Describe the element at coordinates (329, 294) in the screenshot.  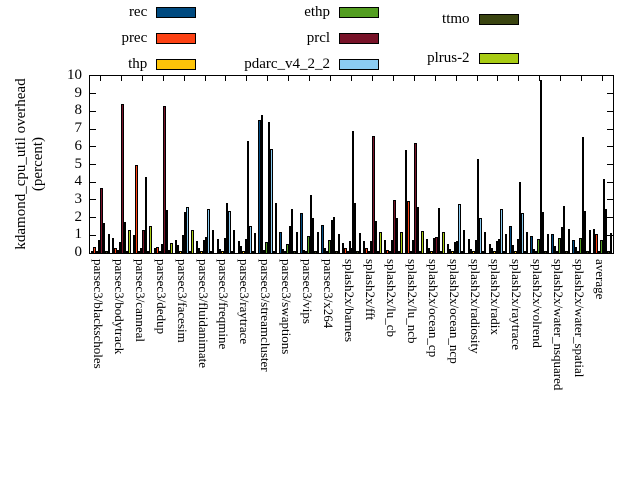
I see `x-tick-label-parsec3-x264: parsec3/x264` at that location.